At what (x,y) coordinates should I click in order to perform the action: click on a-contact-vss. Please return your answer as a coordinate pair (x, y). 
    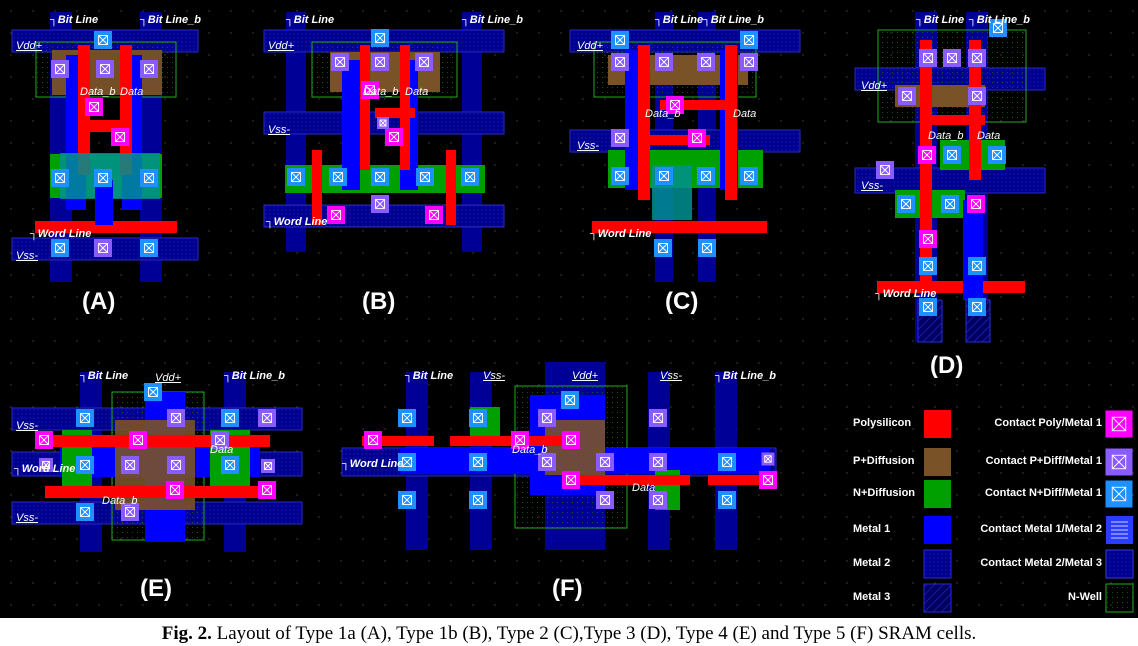
    Looking at the image, I should click on (103, 248).